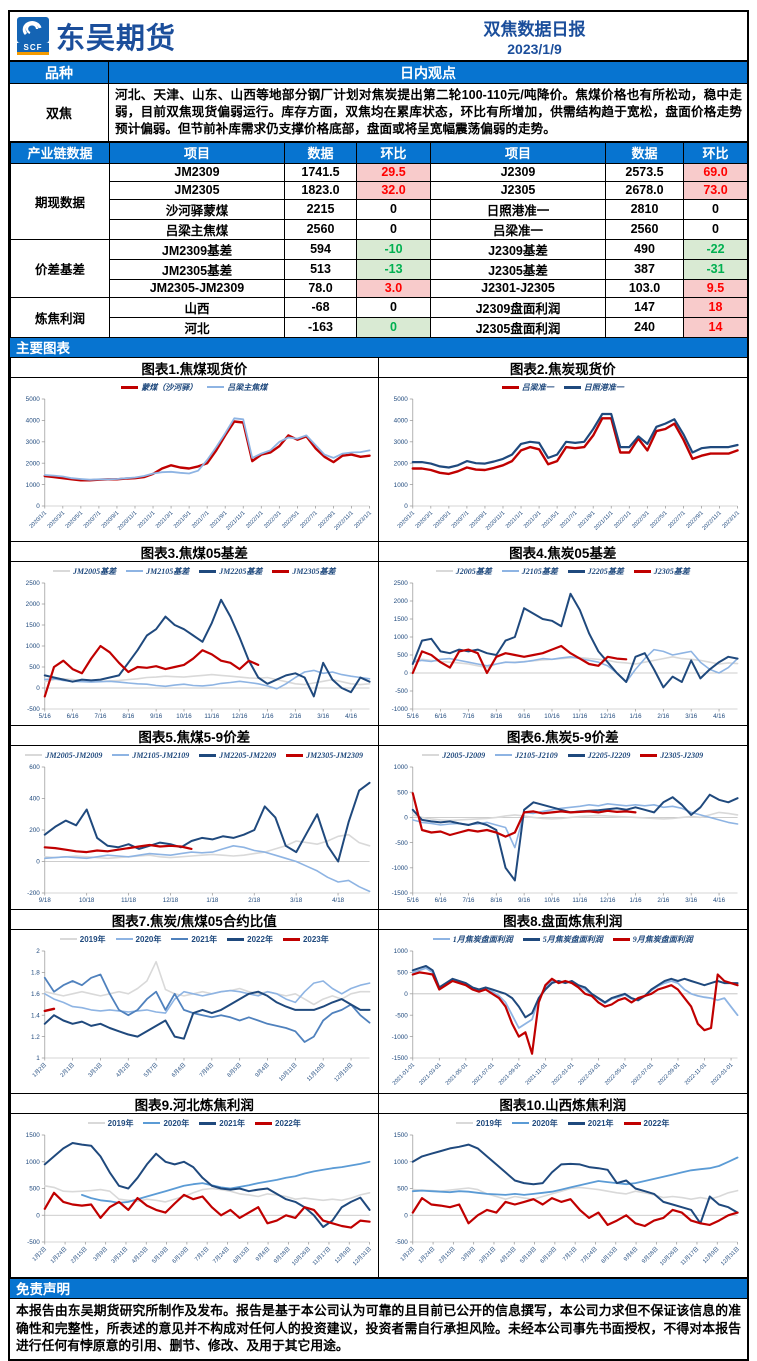 The height and width of the screenshot is (1361, 757). I want to click on legend-label: JM2305-JM2309, so click(335, 755).